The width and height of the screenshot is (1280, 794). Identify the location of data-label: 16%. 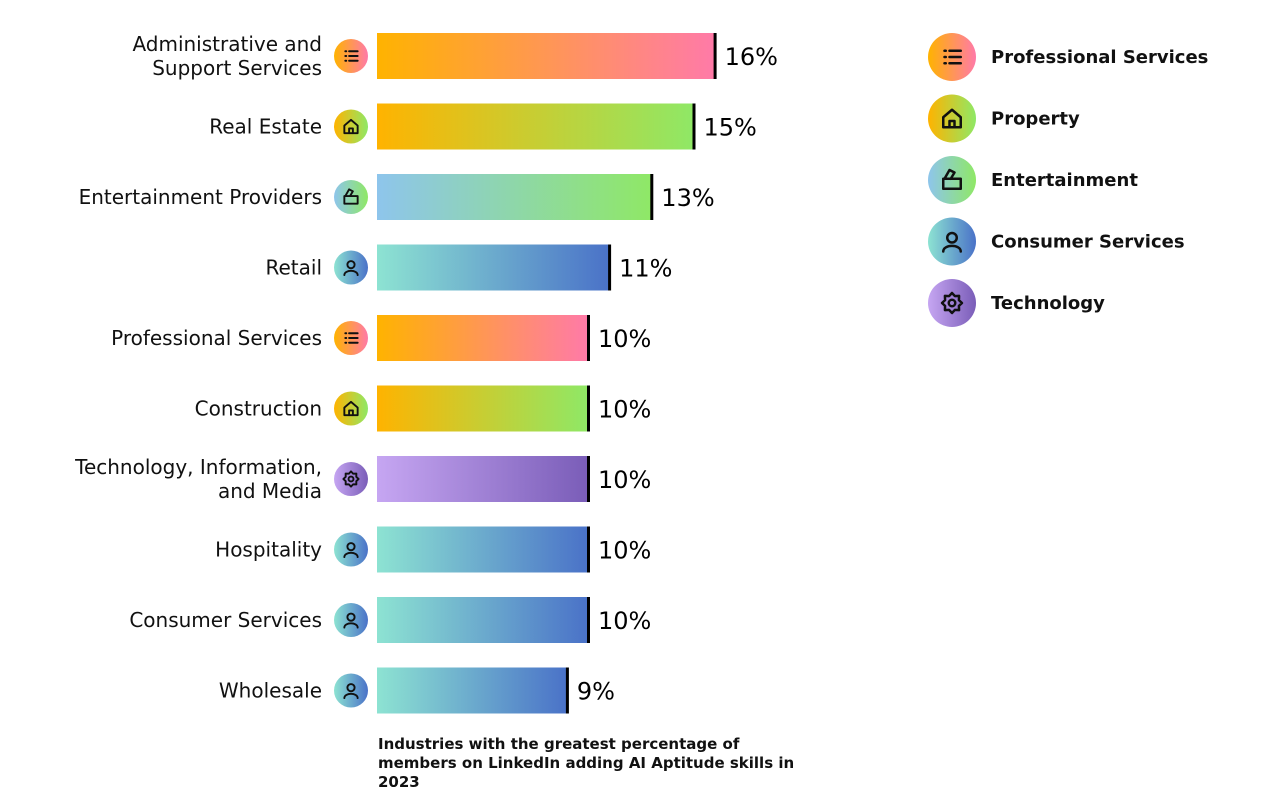
(751, 57).